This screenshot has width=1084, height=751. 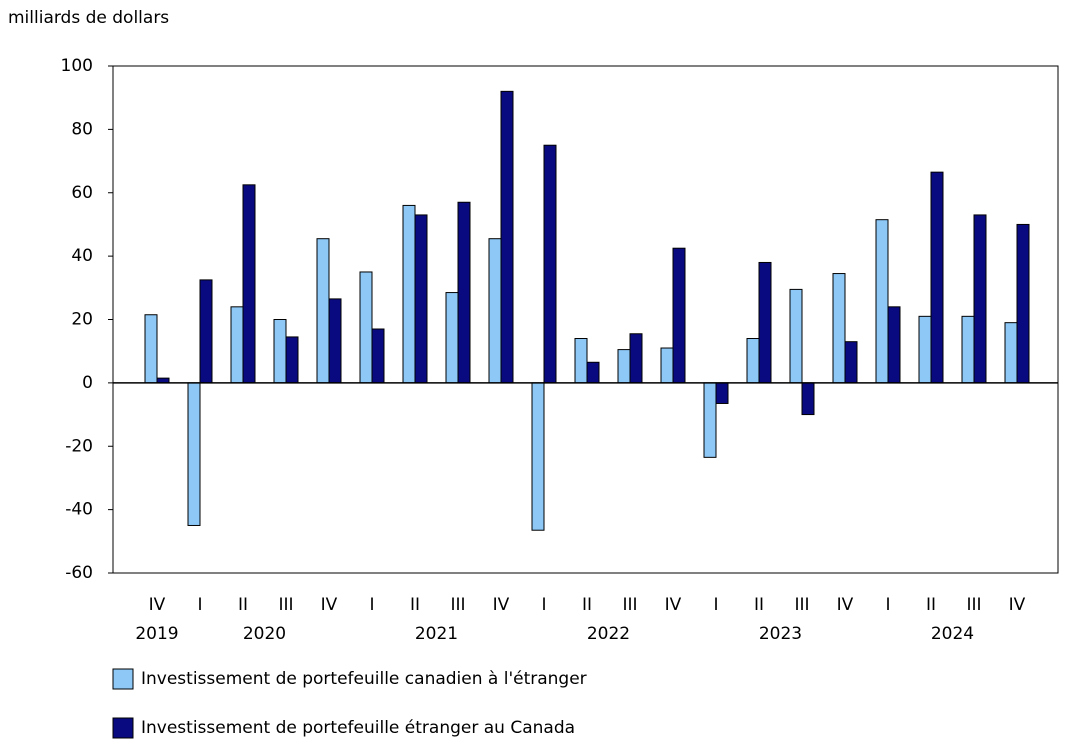 What do you see at coordinates (82, 193) in the screenshot?
I see `y-tick-label: 60` at bounding box center [82, 193].